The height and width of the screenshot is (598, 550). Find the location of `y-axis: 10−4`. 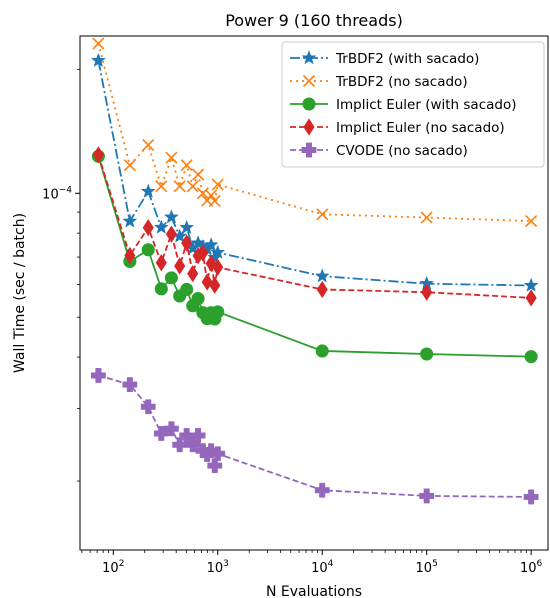

y-axis: 10−4 is located at coordinates (61, 275).